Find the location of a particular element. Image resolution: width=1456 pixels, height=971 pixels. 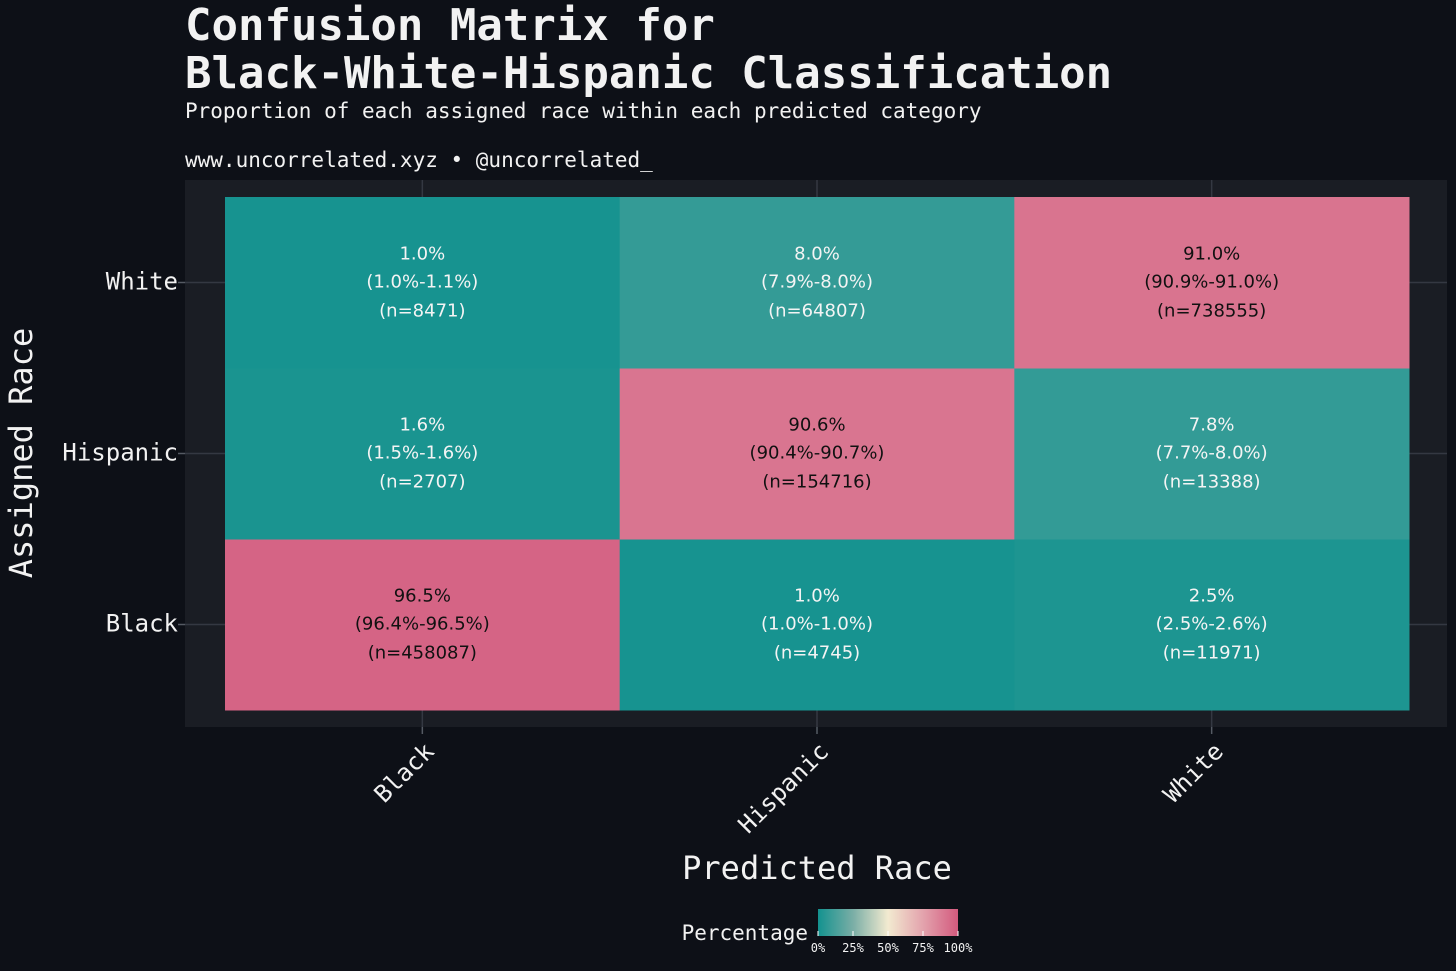

cell-value-label: 7.8% is located at coordinates (1212, 425).